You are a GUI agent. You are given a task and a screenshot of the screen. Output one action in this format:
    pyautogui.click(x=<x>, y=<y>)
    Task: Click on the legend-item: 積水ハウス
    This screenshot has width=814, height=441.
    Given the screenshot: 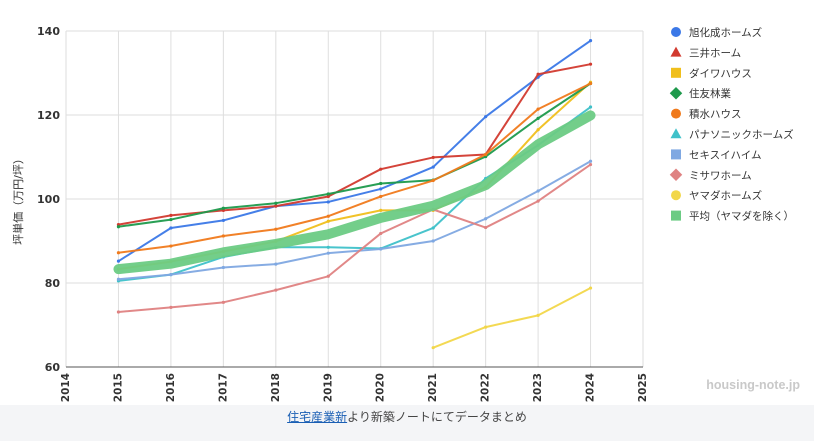 What is the action you would take?
    pyautogui.click(x=706, y=114)
    